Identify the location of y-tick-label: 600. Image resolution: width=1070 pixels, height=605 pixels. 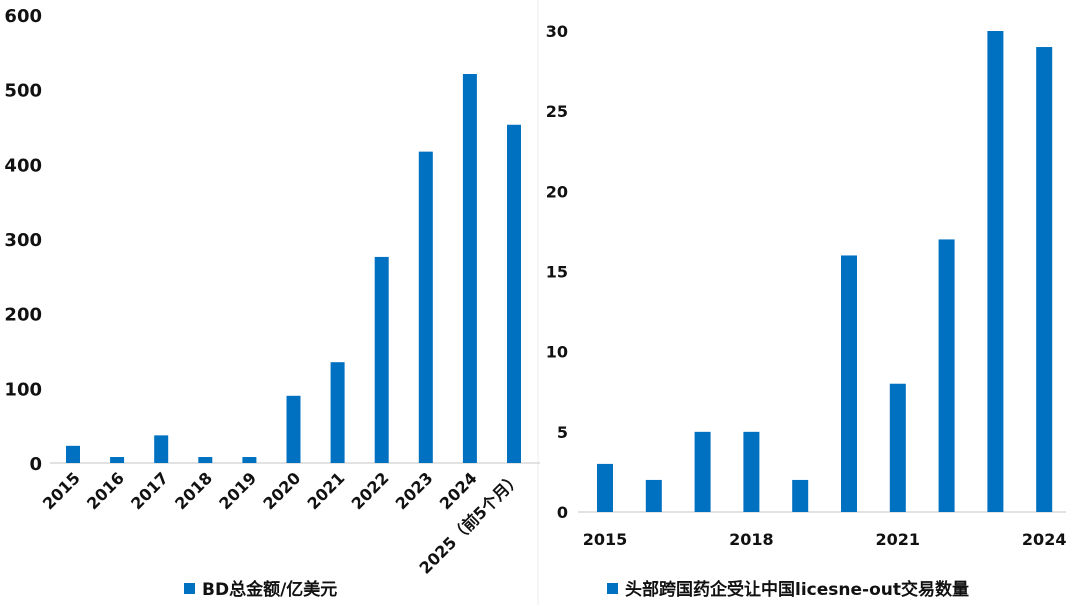
(23, 16).